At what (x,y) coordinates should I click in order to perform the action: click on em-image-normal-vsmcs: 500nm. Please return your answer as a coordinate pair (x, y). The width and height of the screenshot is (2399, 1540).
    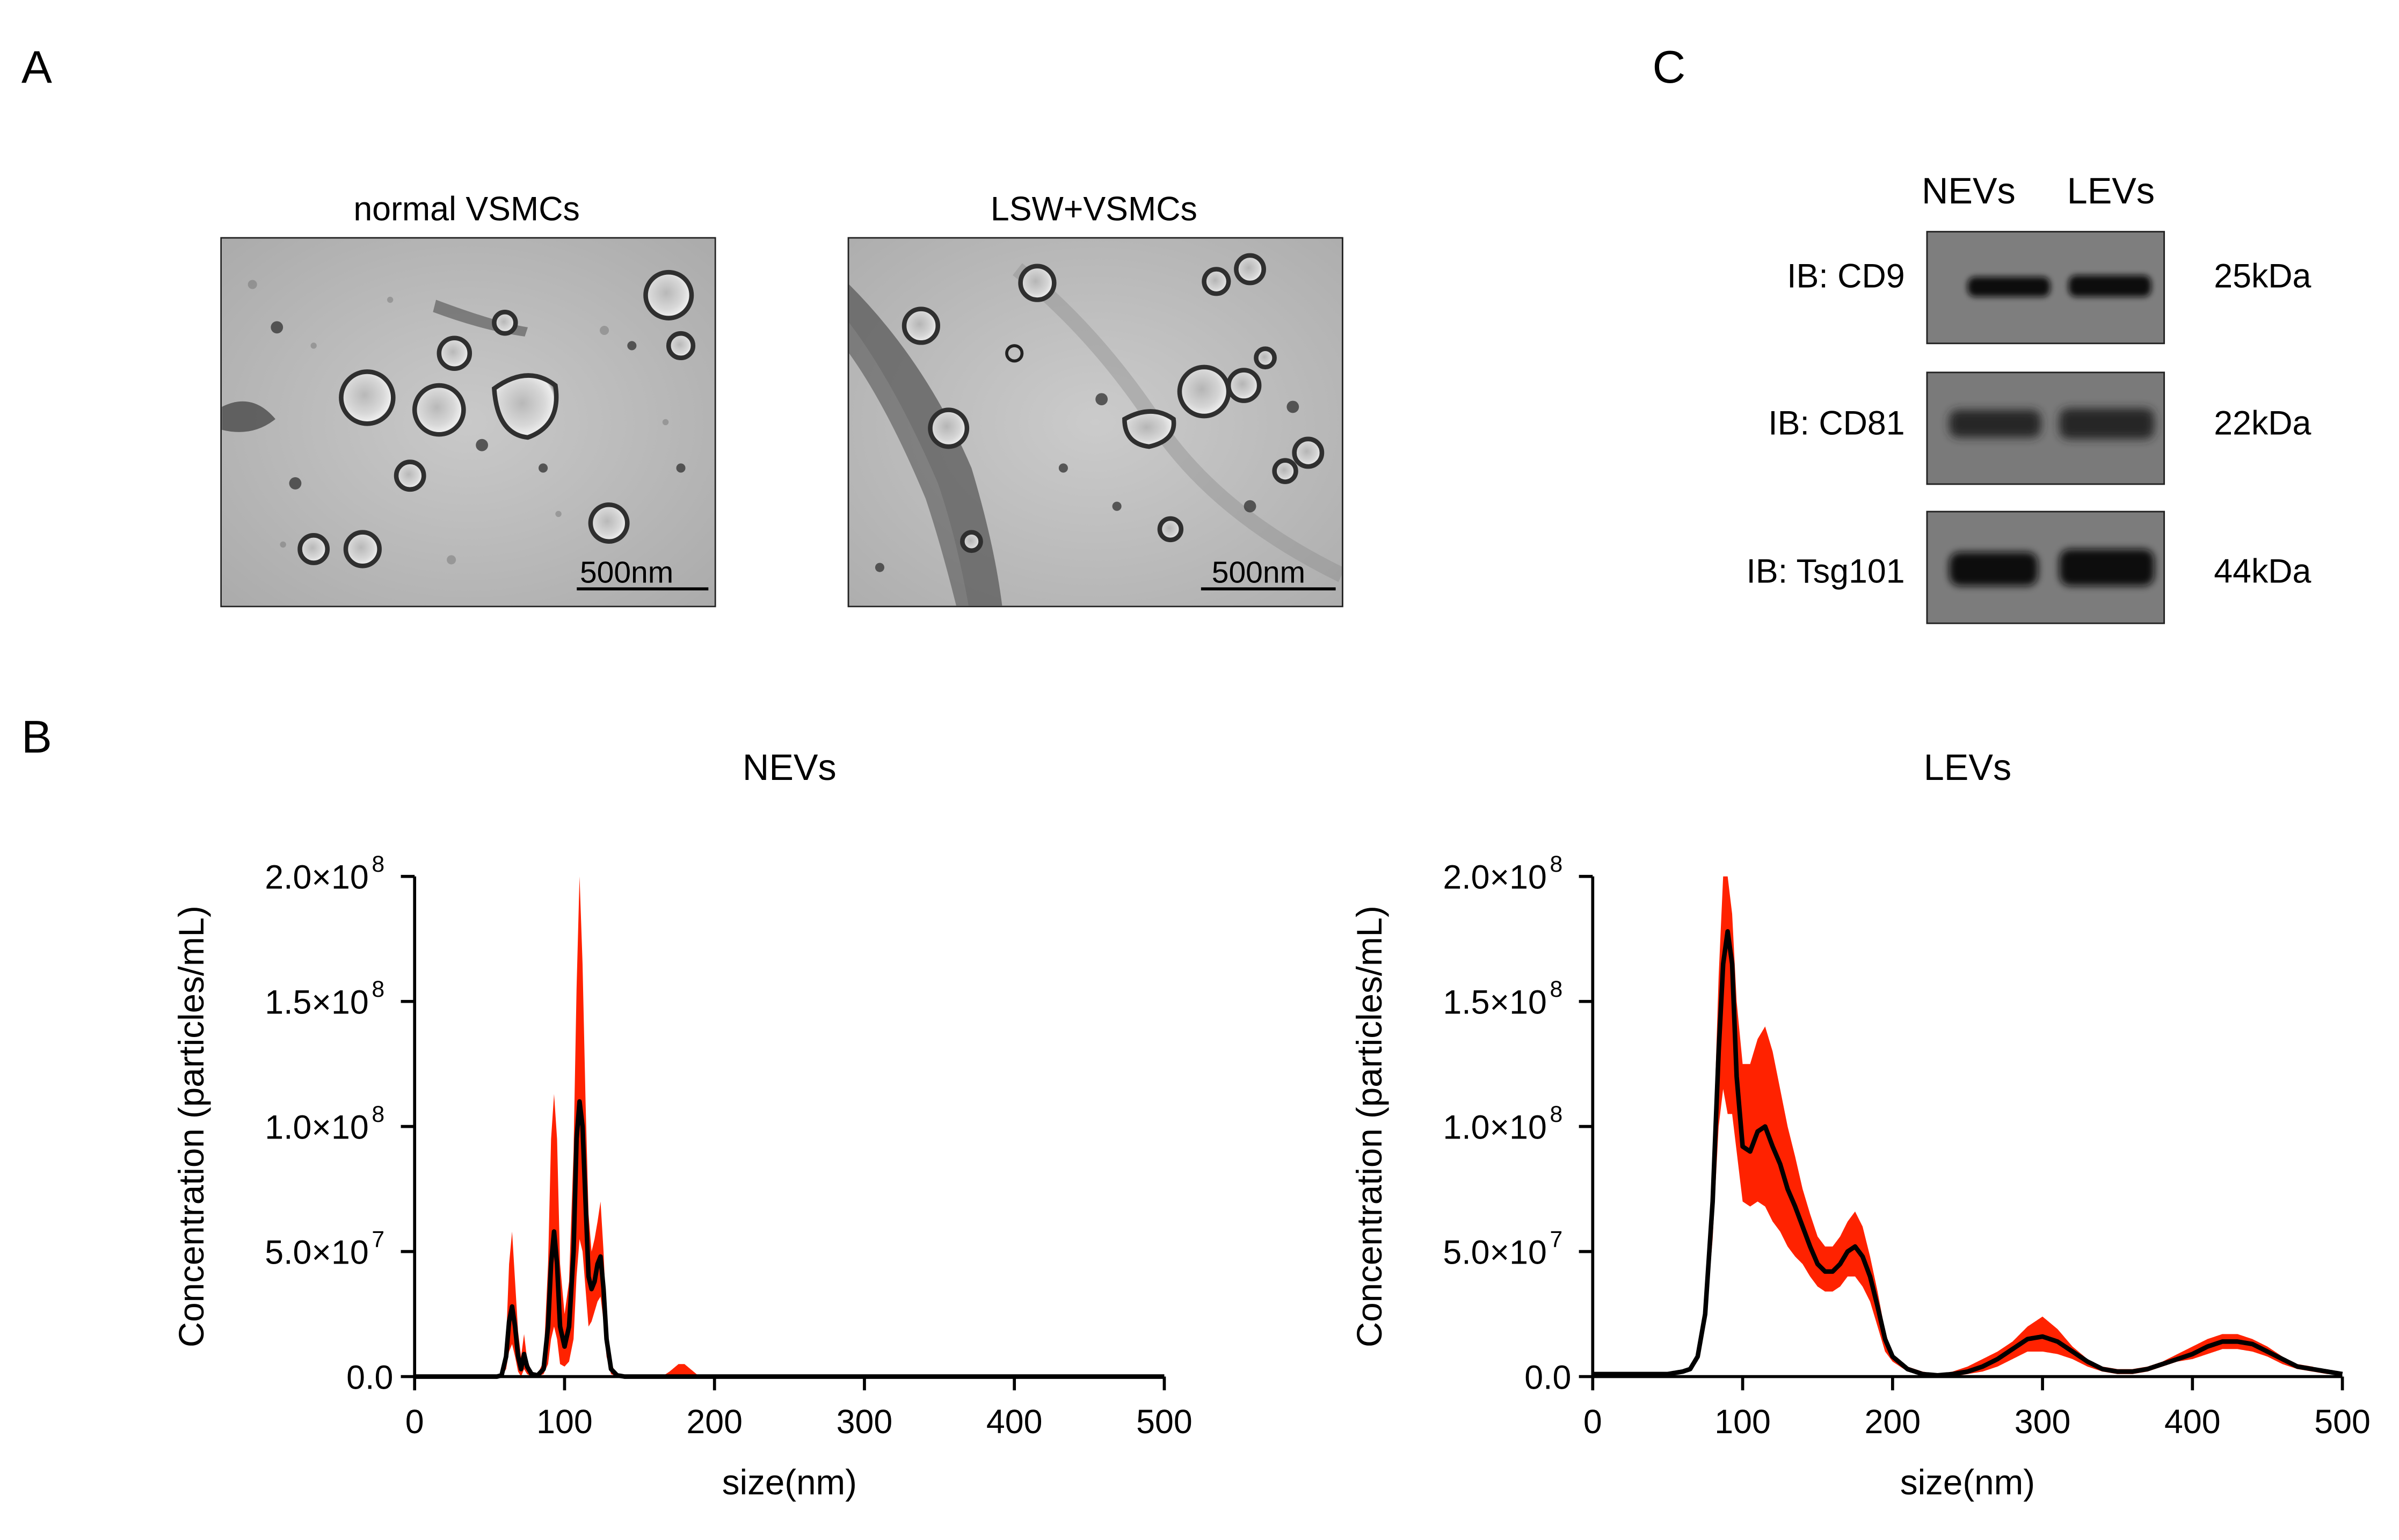
    Looking at the image, I should click on (468, 422).